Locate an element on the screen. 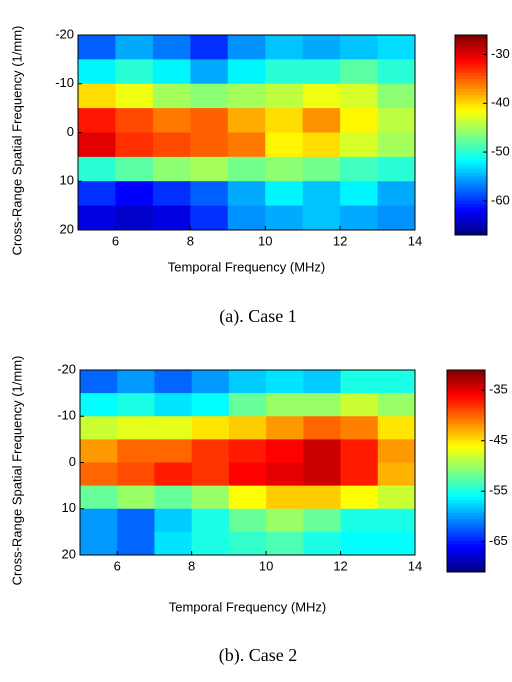 The height and width of the screenshot is (682, 512). colorbar-tick-label: -60 is located at coordinates (500, 199).